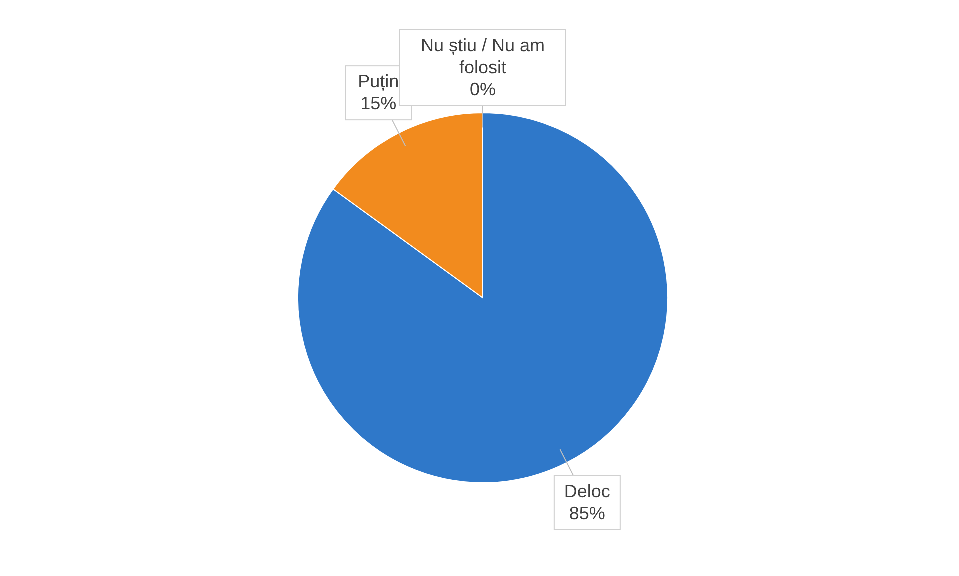  Describe the element at coordinates (483, 90) in the screenshot. I see `text: 0%` at that location.